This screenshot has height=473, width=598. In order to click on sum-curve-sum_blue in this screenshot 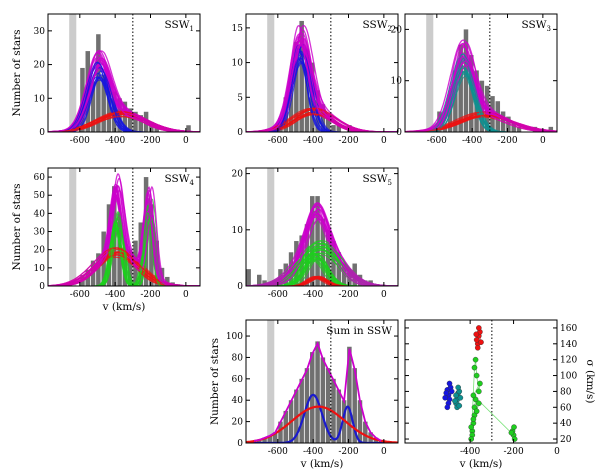, I will do `click(322, 418)`.